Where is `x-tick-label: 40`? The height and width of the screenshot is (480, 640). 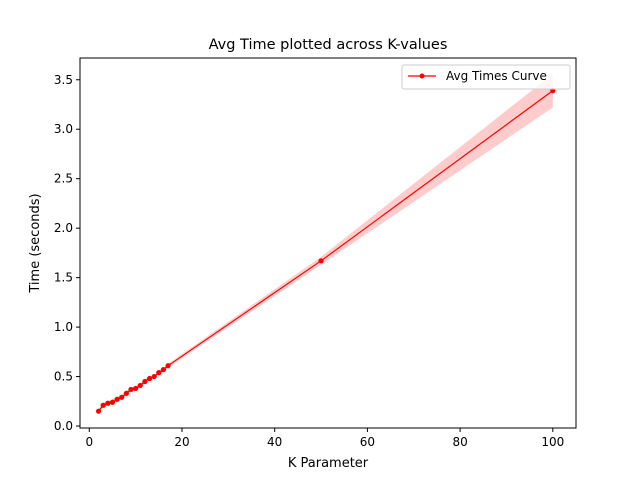 x-tick-label: 40 is located at coordinates (274, 442).